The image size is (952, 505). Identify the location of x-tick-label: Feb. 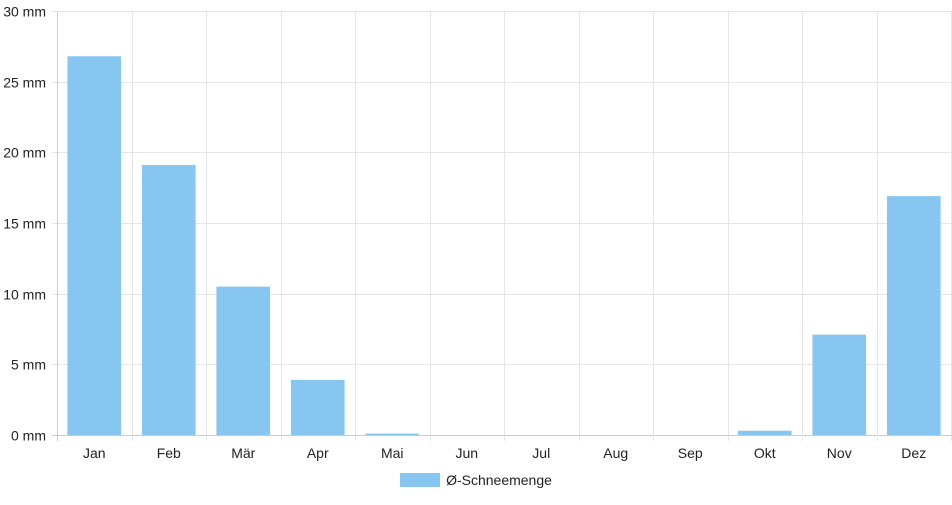
(169, 453).